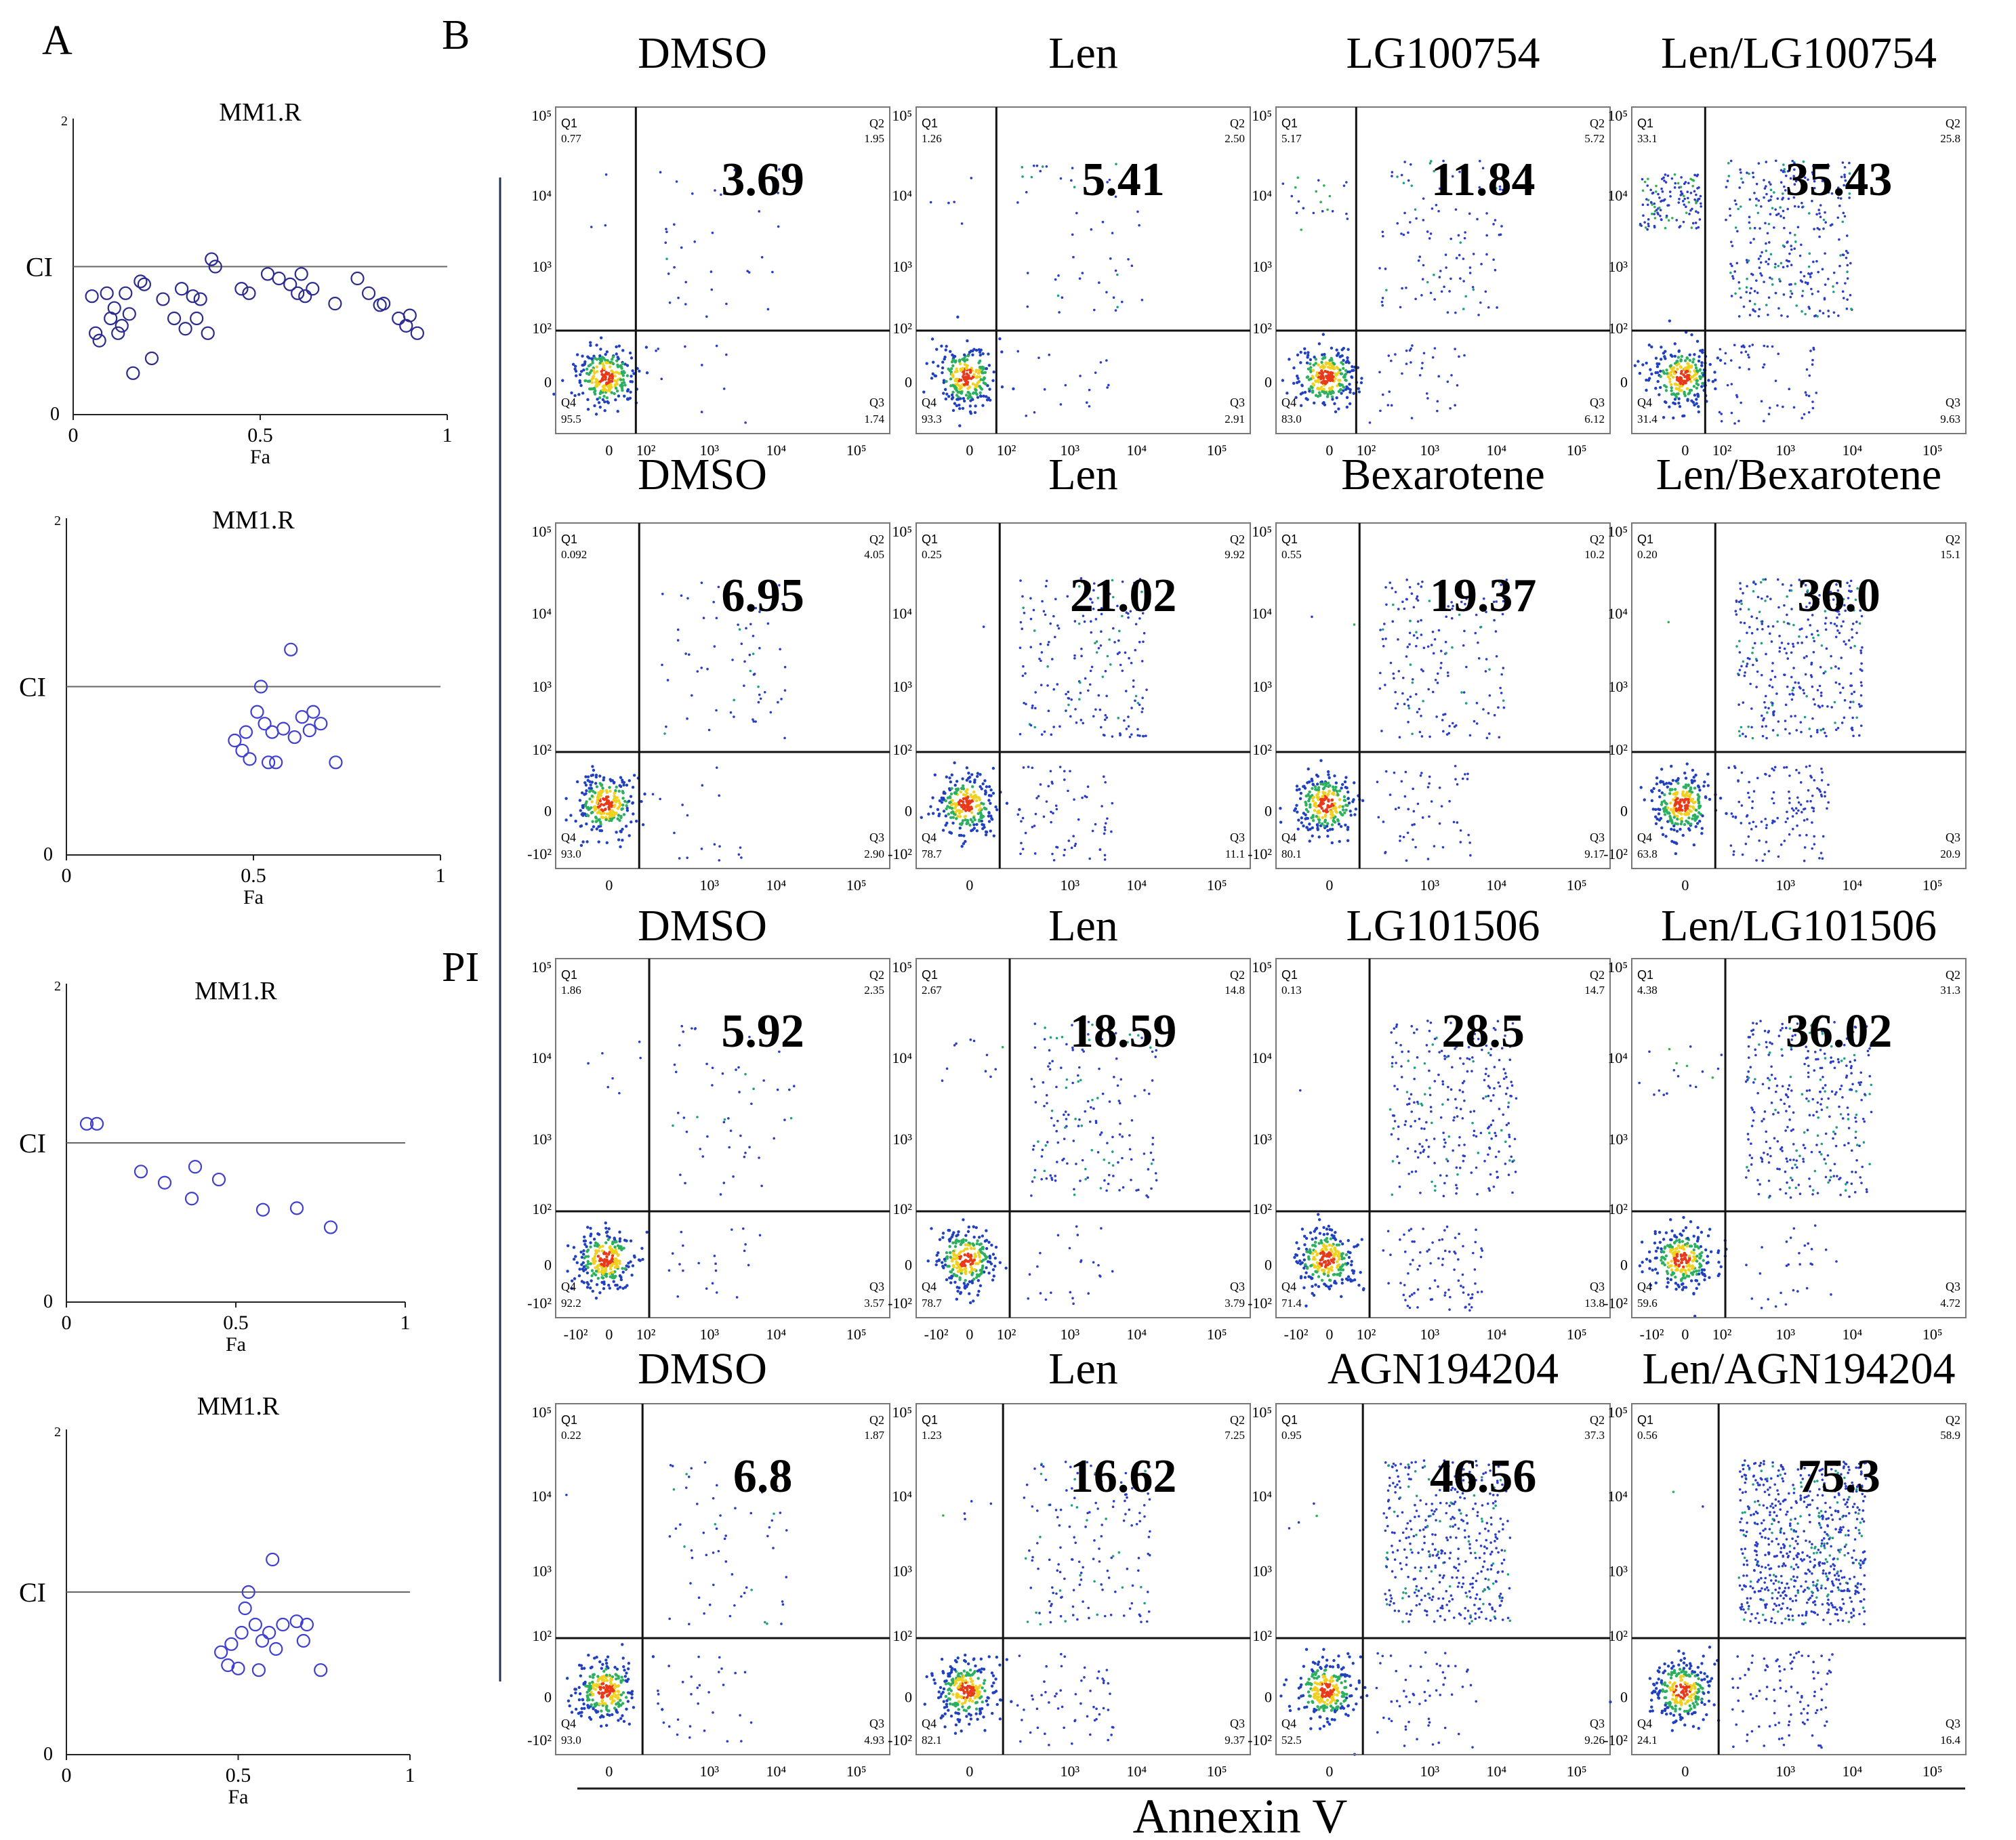  I want to click on q2-label: Q2, so click(1237, 124).